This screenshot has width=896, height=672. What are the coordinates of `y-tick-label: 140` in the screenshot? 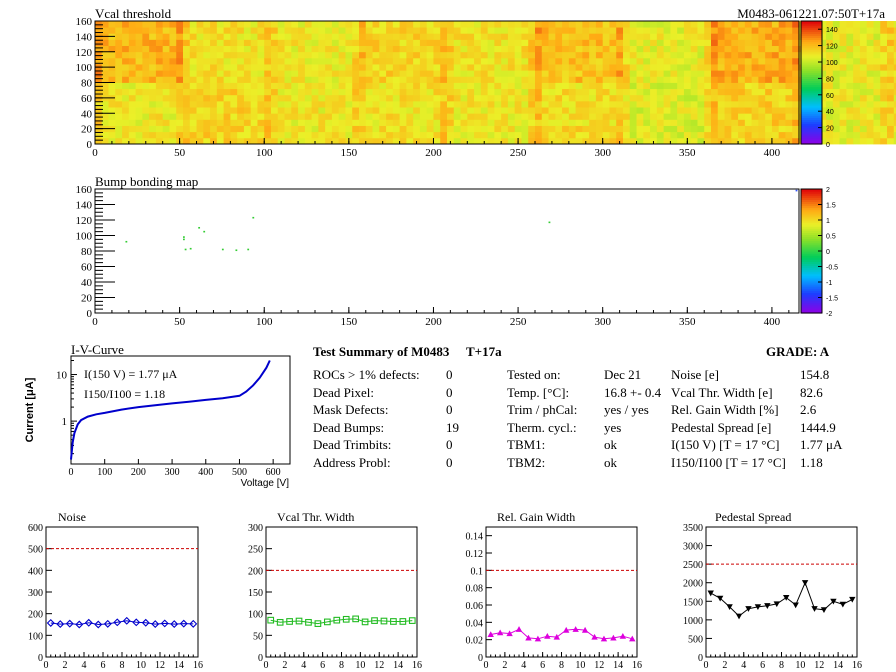 It's located at (84, 206).